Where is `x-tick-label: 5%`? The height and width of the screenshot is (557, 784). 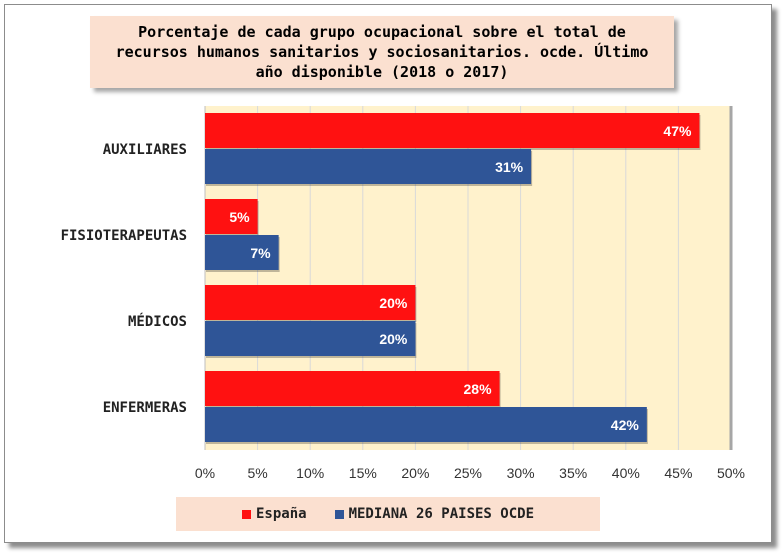
x-tick-label: 5% is located at coordinates (257, 473).